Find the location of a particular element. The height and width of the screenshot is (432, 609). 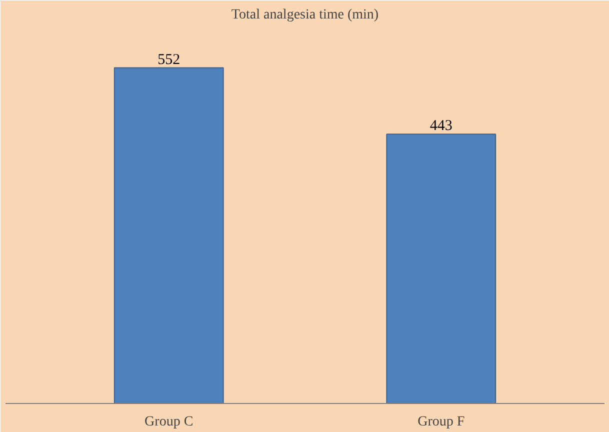

chart-title: Total analgesia time (min) is located at coordinates (305, 15).